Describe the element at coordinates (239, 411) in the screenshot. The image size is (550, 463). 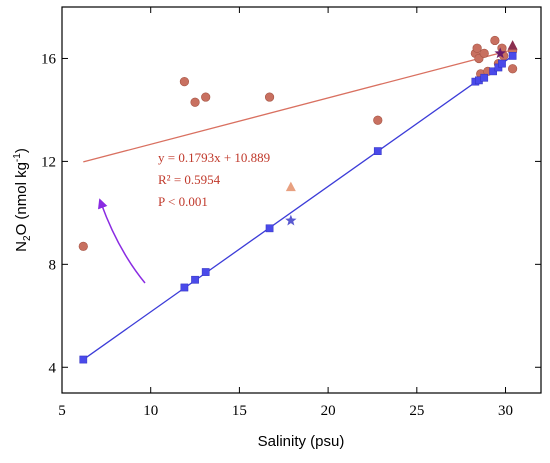
I see `x-tick-label-2: 15` at that location.